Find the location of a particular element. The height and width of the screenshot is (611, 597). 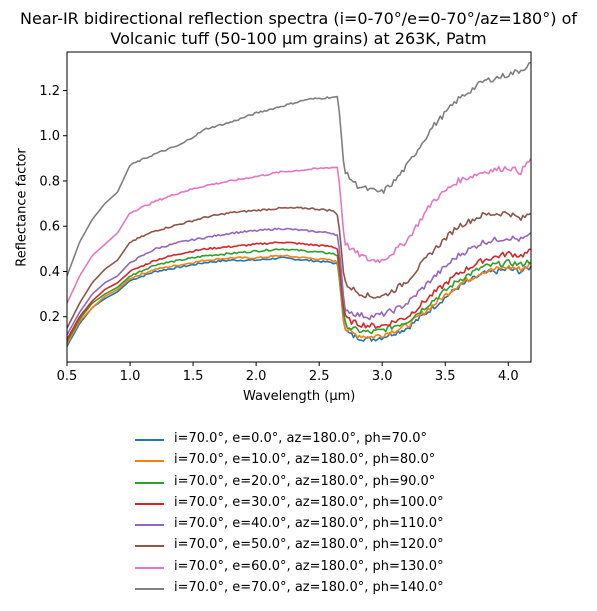

x-tick-label: 1.5 is located at coordinates (193, 376).